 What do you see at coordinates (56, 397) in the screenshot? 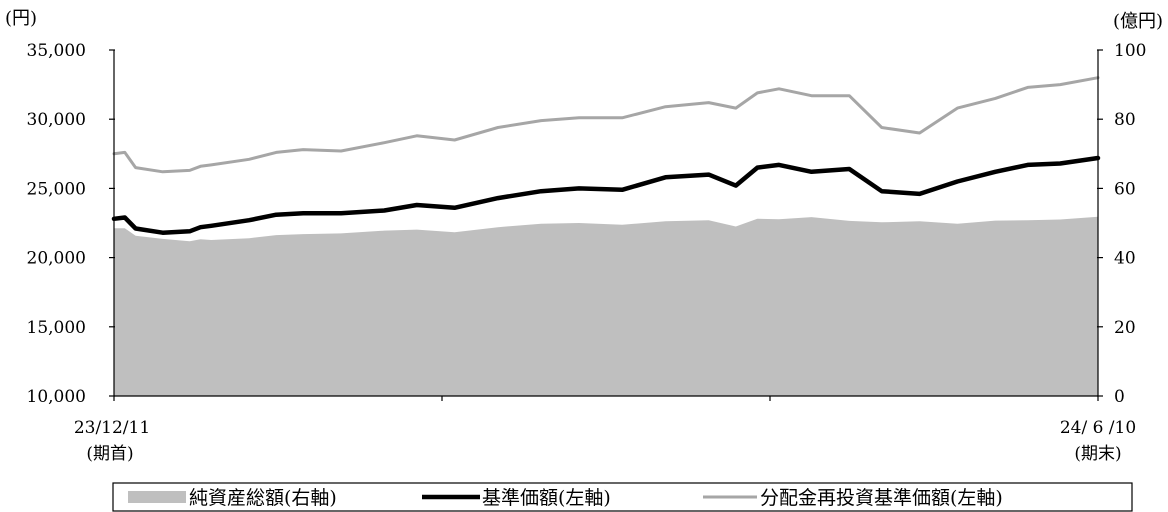
I see `left-axis-tick-label: 10,000` at bounding box center [56, 397].